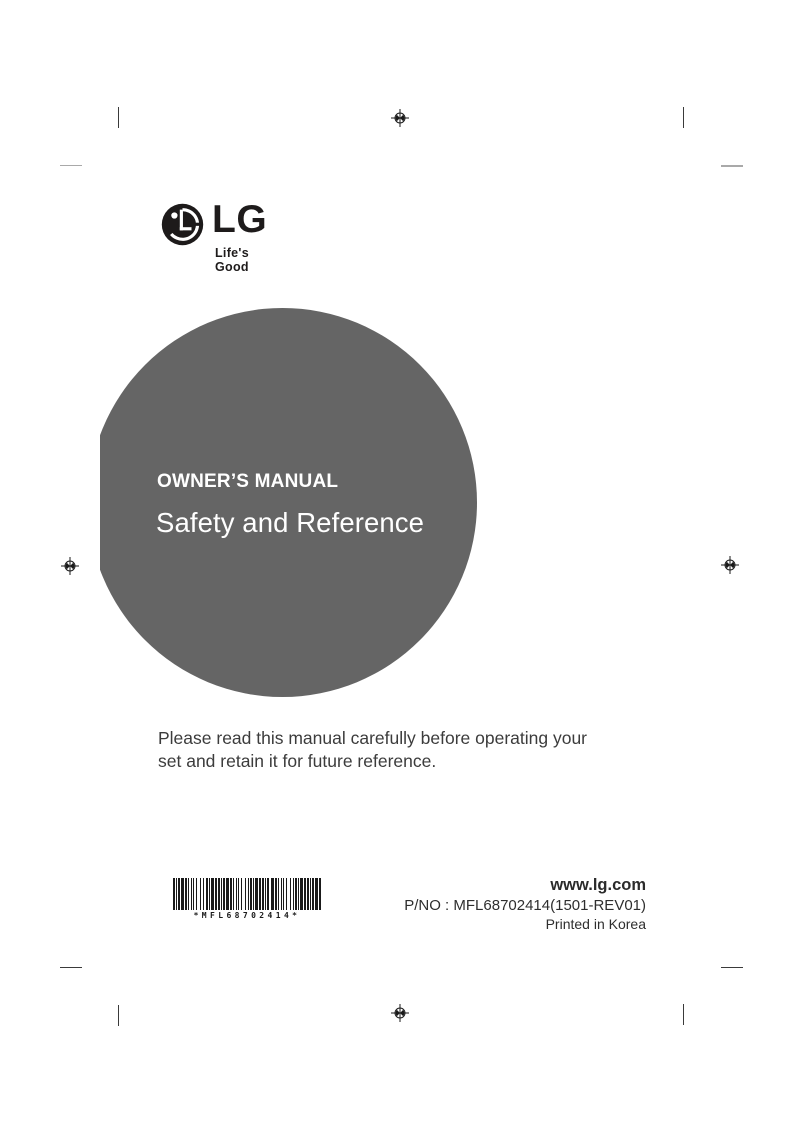 This screenshot has width=802, height=1134. I want to click on footer-part-number: P/NO : MFL68702414(1501-REV01), so click(525, 905).